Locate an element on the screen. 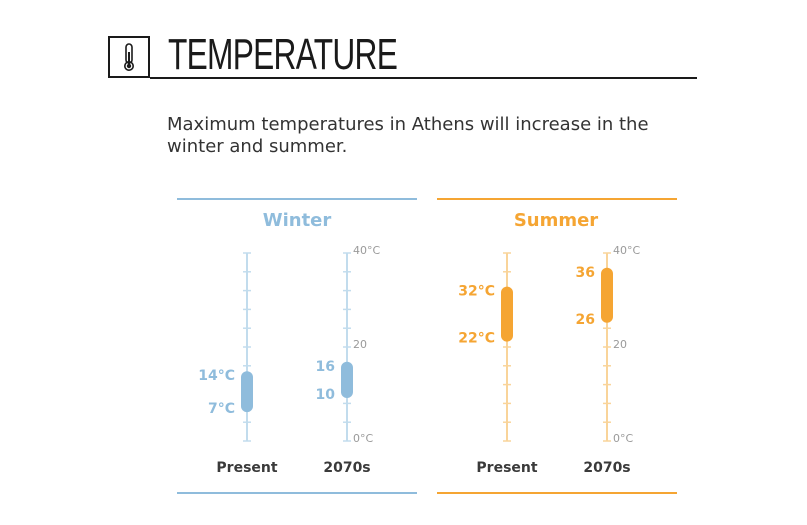  summer-range-bar-present is located at coordinates (507, 314).